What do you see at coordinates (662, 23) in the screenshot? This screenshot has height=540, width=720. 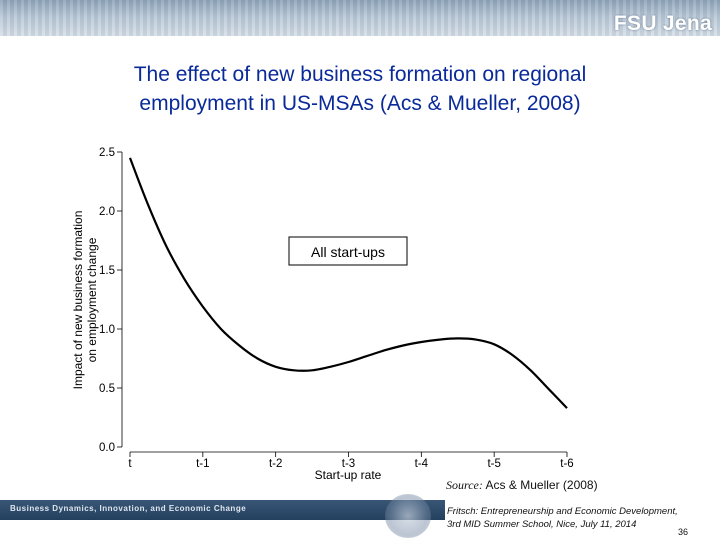 I see `brand-logo-text: FSU Jena` at bounding box center [662, 23].